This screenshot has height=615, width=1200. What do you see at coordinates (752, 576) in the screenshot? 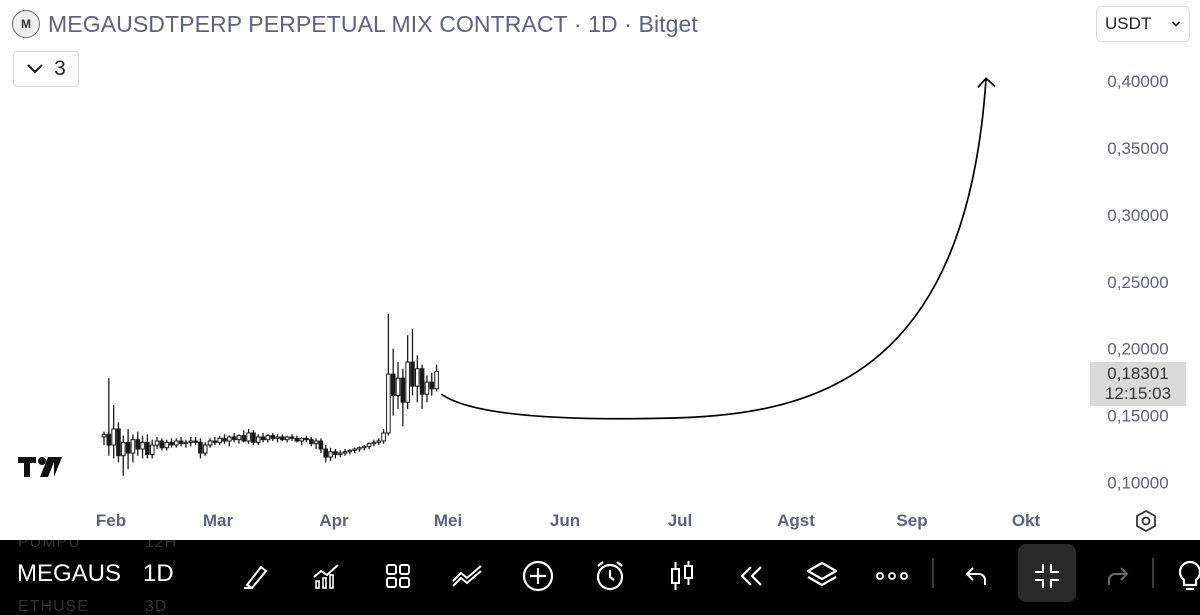
I see `replay-icon` at bounding box center [752, 576].